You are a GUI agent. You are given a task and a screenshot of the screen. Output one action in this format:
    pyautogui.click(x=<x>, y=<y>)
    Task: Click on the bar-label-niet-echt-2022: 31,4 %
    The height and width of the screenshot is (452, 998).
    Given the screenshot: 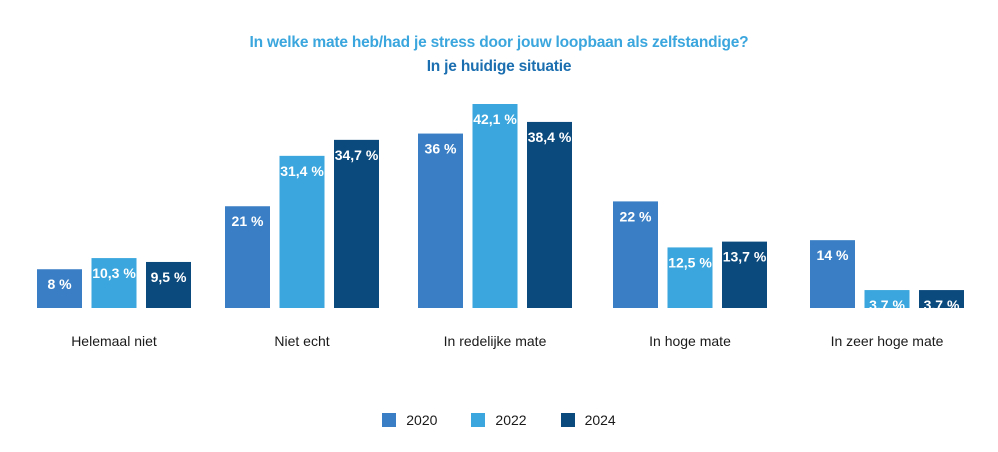 What is the action you would take?
    pyautogui.click(x=302, y=171)
    